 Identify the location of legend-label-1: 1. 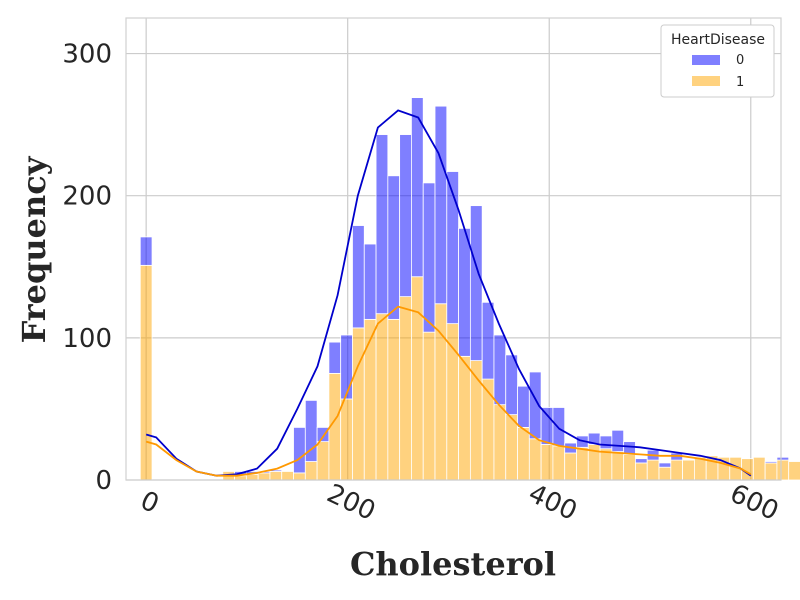
(740, 82).